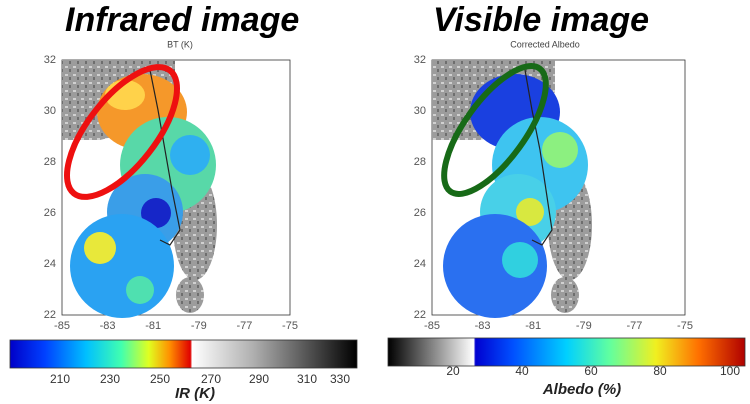 Image resolution: width=750 pixels, height=404 pixels. What do you see at coordinates (730, 371) in the screenshot?
I see `colorbar-tick-label: 100` at bounding box center [730, 371].